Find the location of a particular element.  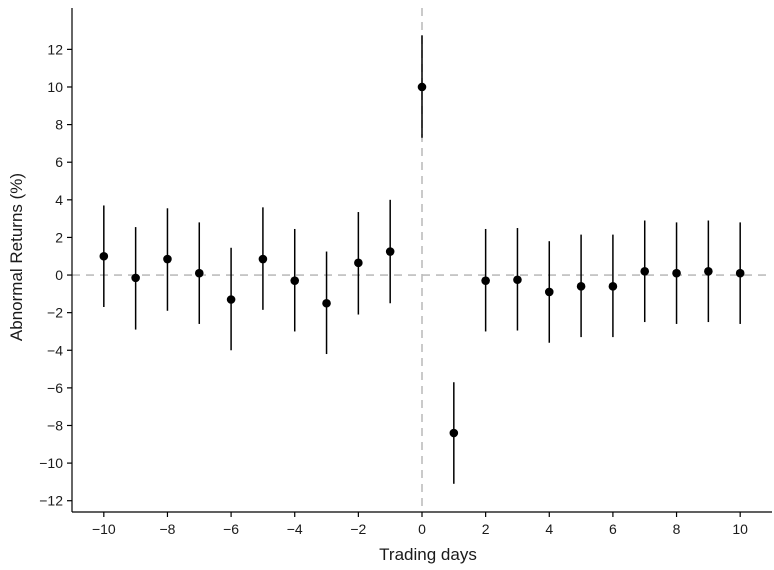

y-tick-label: −12 is located at coordinates (51, 501).